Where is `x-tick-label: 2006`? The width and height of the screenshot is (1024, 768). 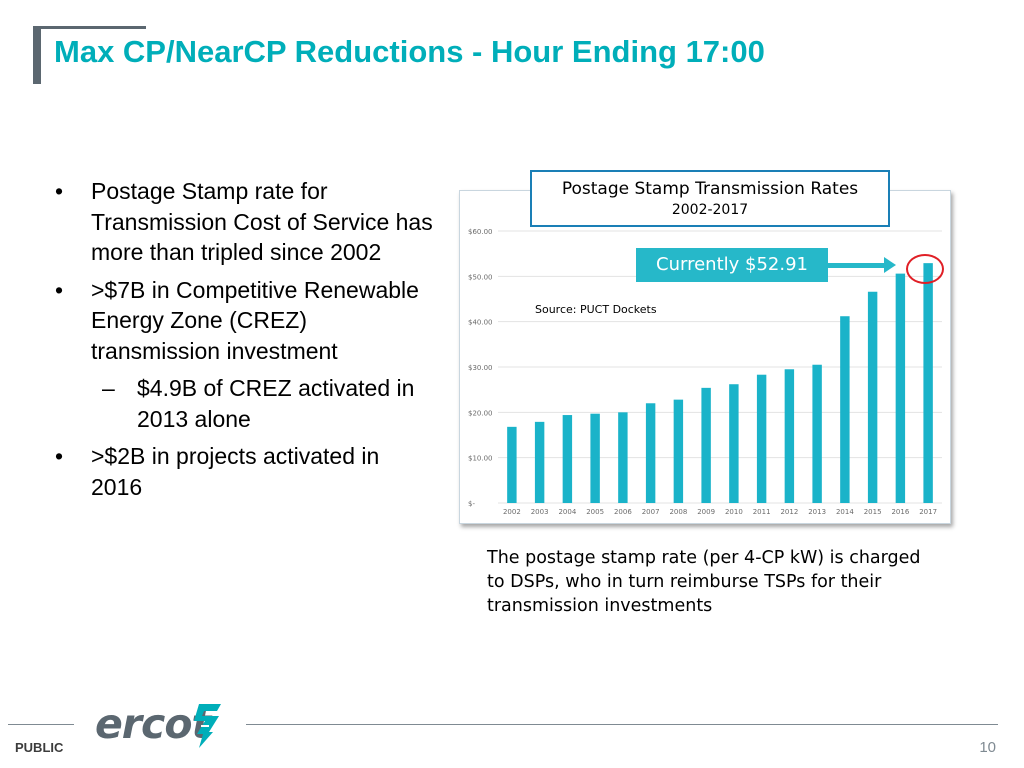
x-tick-label: 2006 is located at coordinates (623, 512).